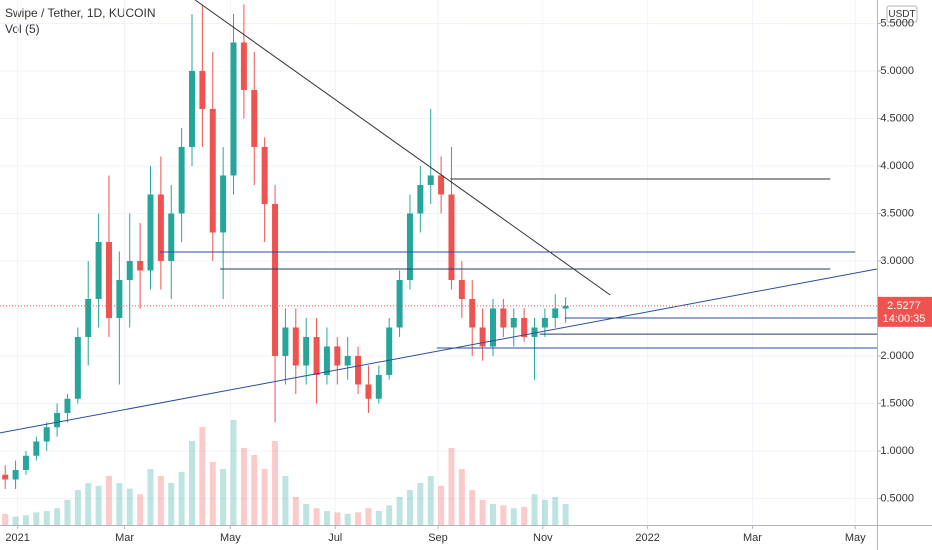 This screenshot has width=932, height=550. I want to click on y-tick-label: 4.0000, so click(897, 166).